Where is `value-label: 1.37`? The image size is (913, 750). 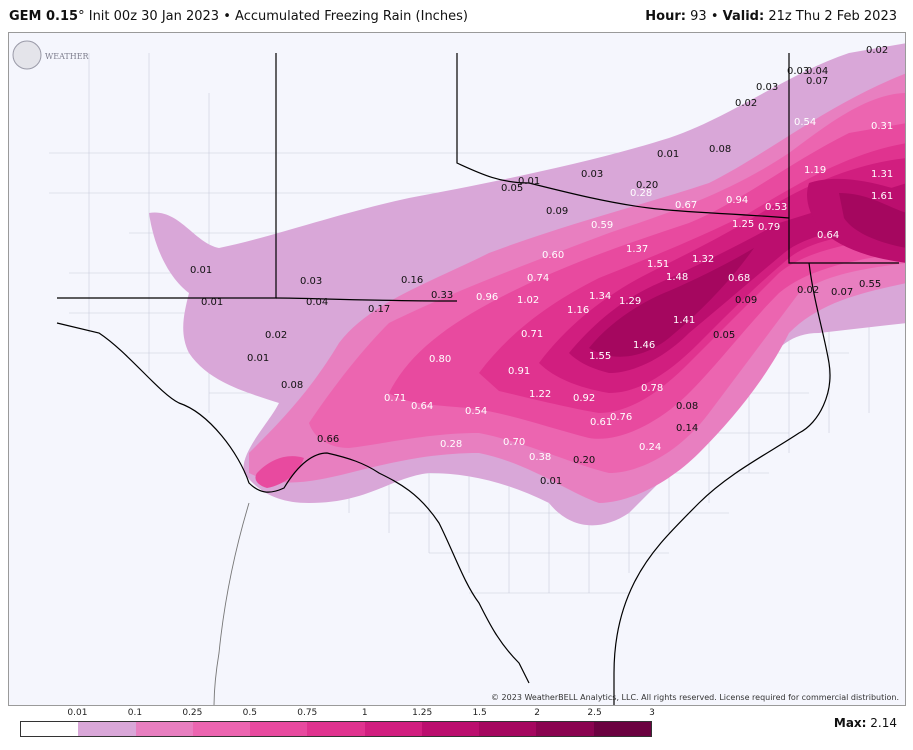
value-label: 1.37 is located at coordinates (637, 249).